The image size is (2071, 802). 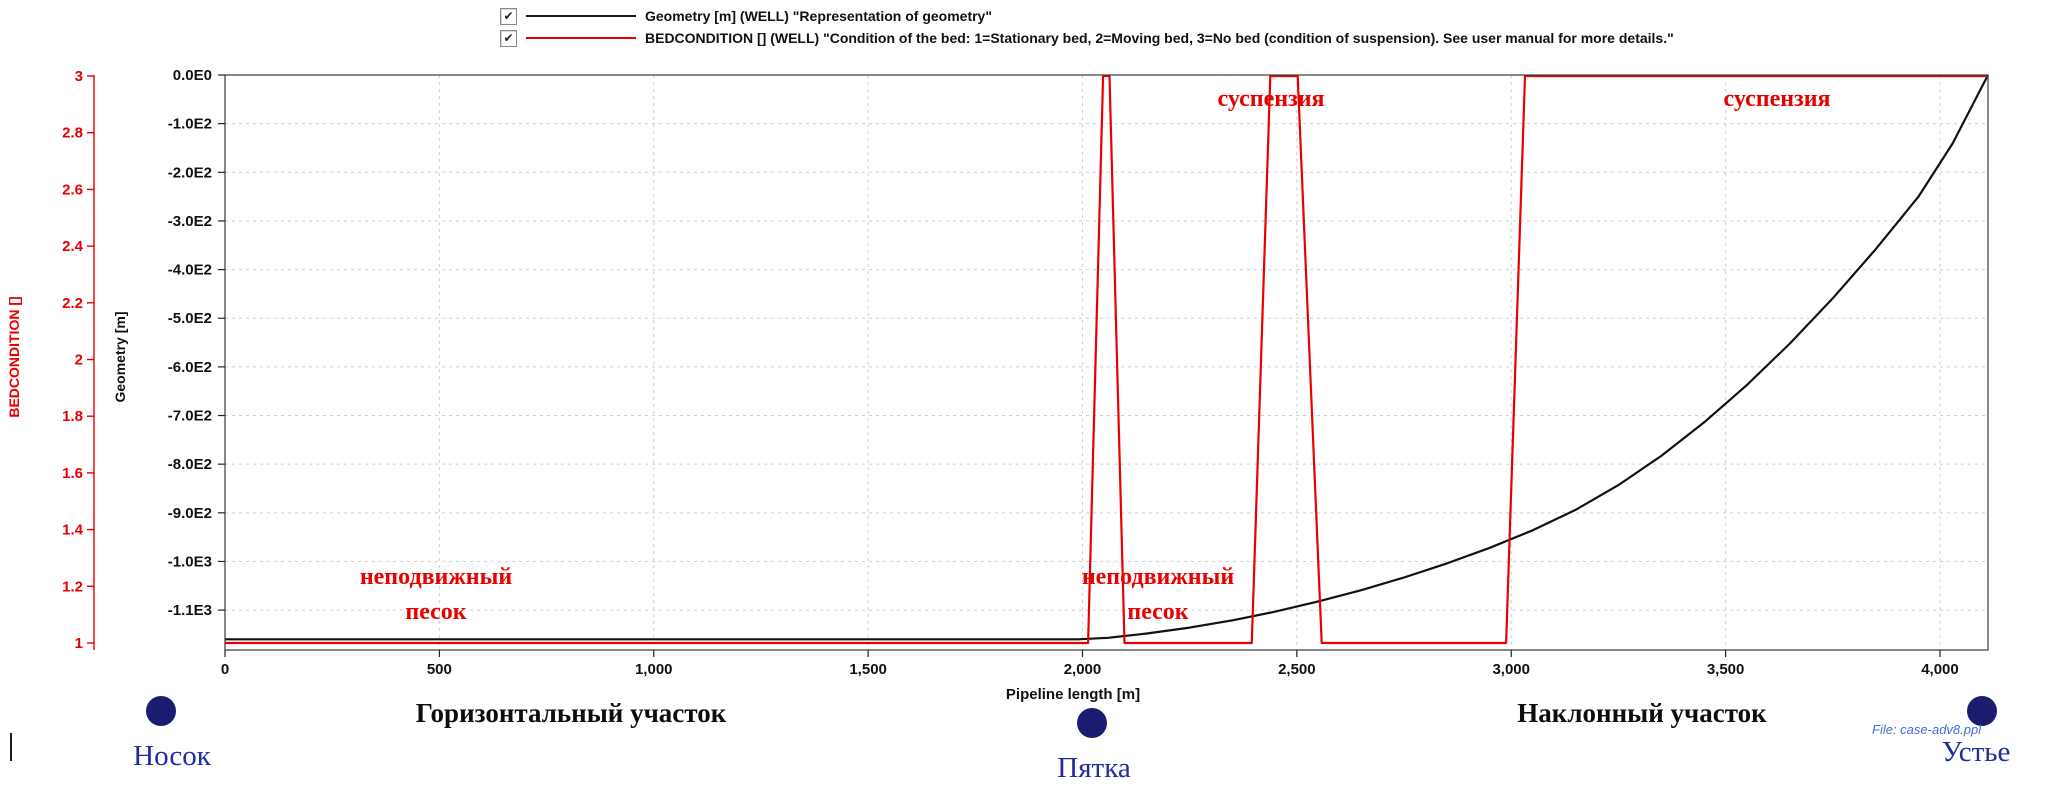 What do you see at coordinates (72, 473) in the screenshot?
I see `bedcondition-tick-label: 1.6` at bounding box center [72, 473].